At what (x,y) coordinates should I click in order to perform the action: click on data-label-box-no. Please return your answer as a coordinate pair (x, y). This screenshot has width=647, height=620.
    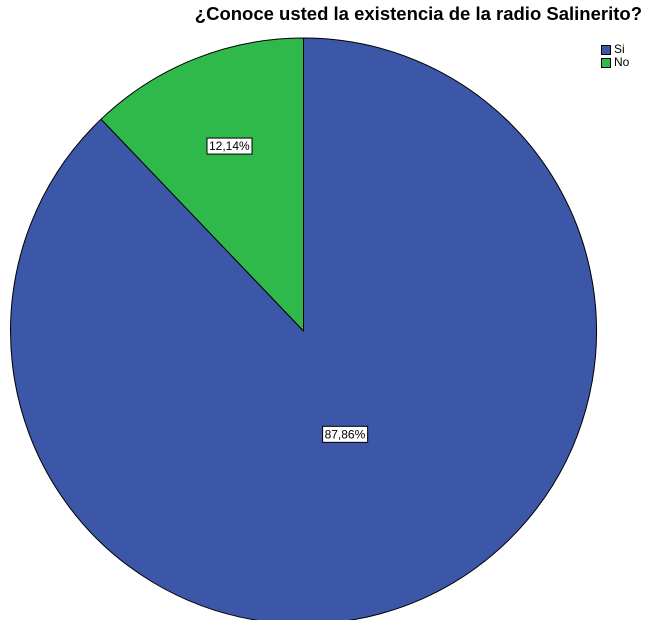
    Looking at the image, I should click on (229, 146).